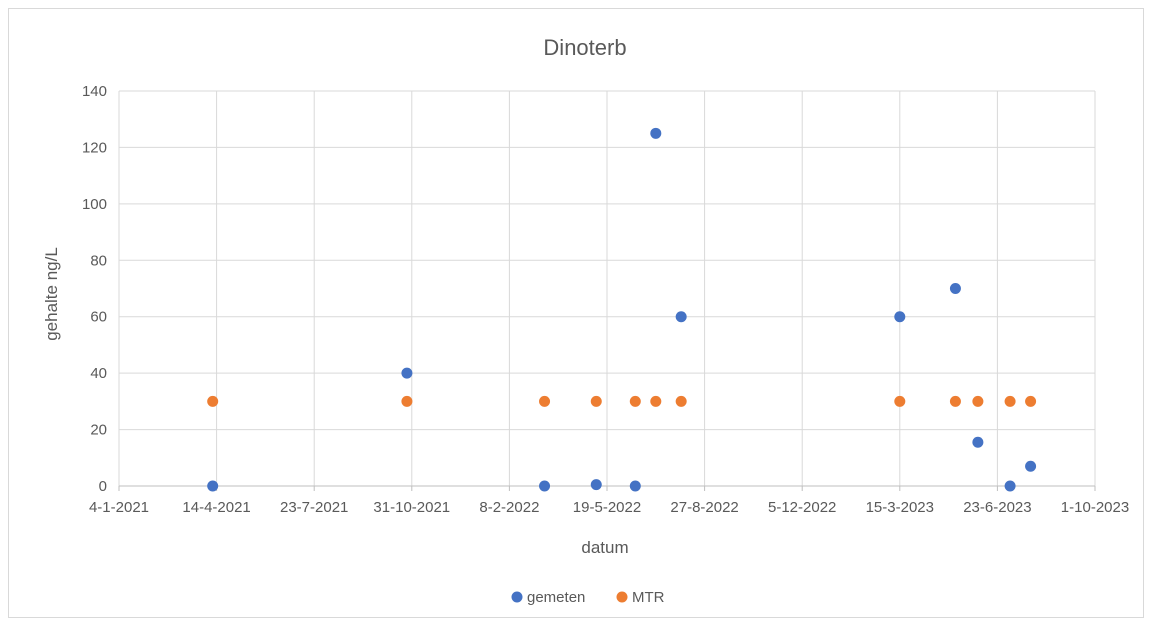 Image resolution: width=1151 pixels, height=626 pixels. I want to click on y-tick-label: 140, so click(94, 91).